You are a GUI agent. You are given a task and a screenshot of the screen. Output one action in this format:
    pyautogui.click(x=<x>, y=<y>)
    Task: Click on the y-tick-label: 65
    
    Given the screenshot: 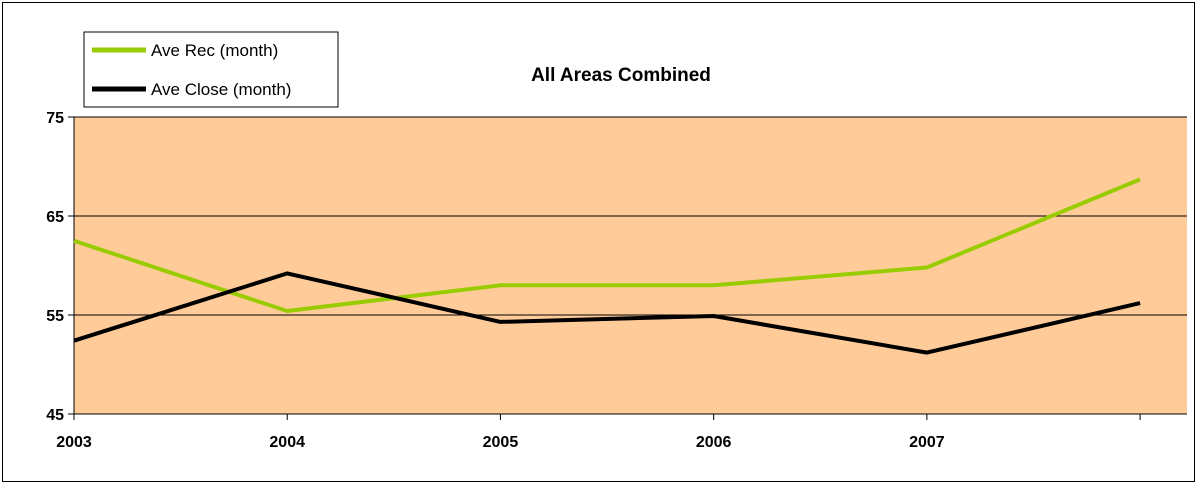 What is the action you would take?
    pyautogui.click(x=55, y=217)
    